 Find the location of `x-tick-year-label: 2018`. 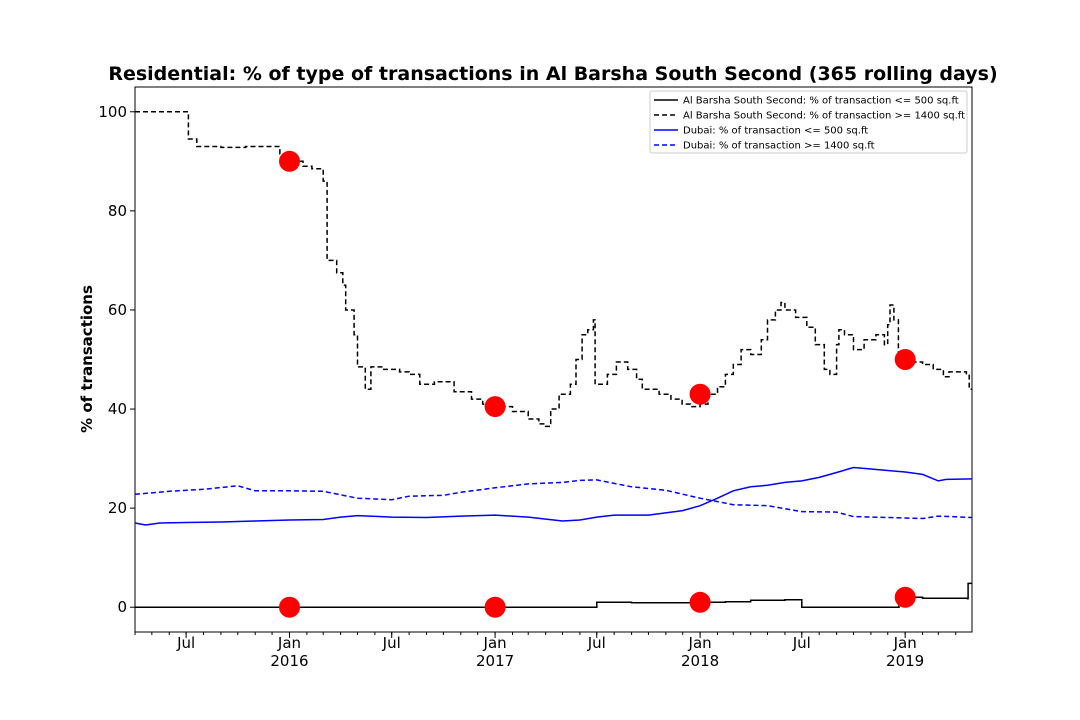

x-tick-year-label: 2018 is located at coordinates (700, 661).